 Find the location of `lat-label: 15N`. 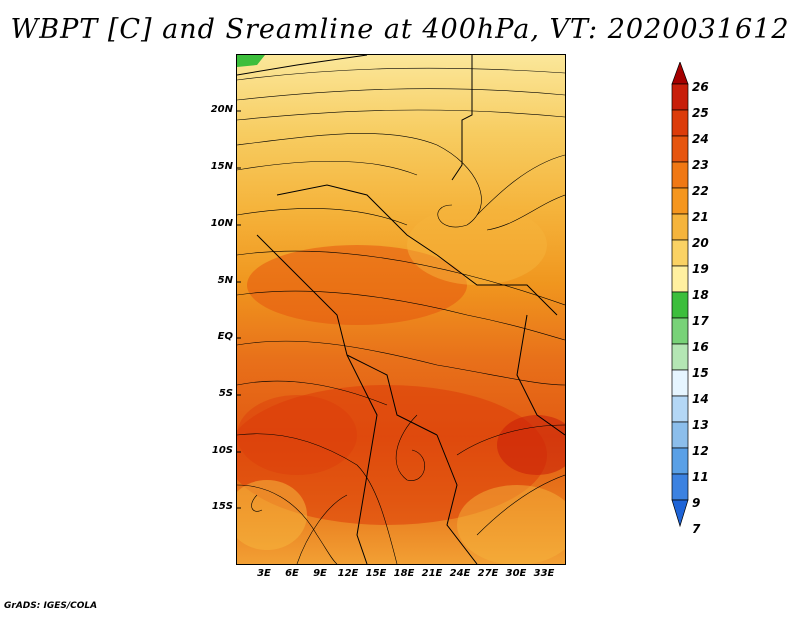

lat-label: 15N is located at coordinates (221, 166).